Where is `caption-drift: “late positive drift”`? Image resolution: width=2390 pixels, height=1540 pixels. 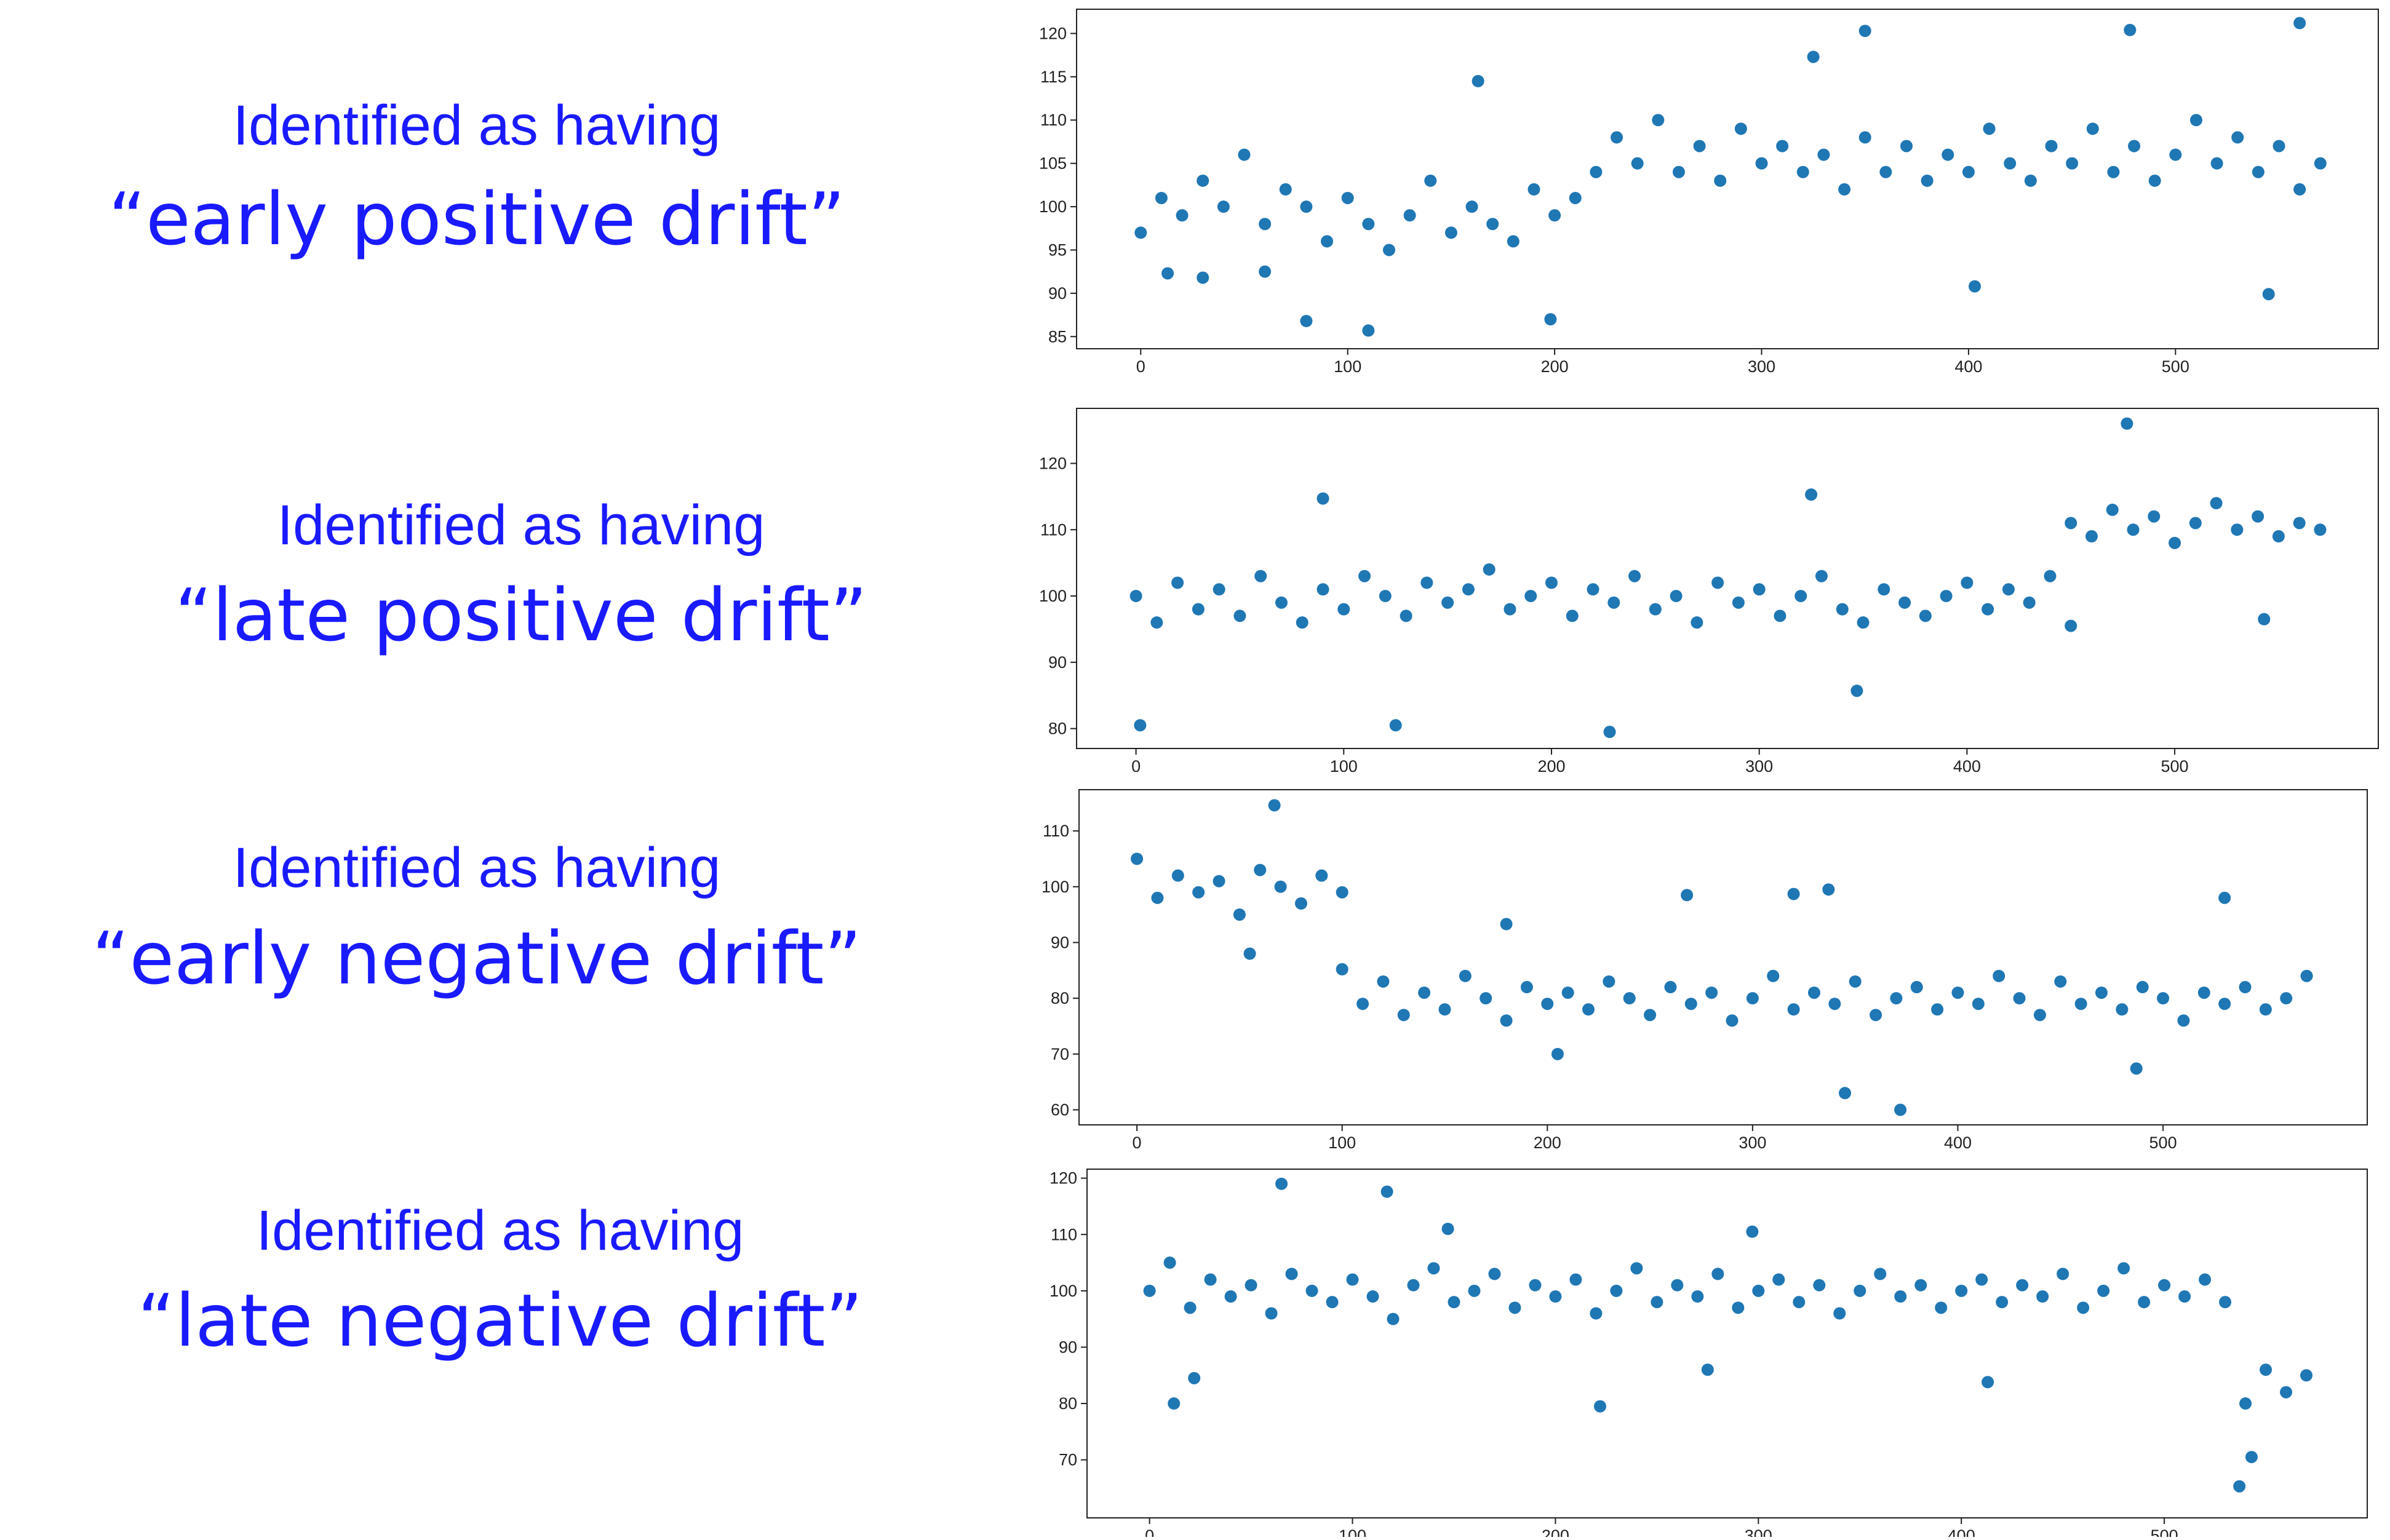
caption-drift: “late positive drift” is located at coordinates (521, 615).